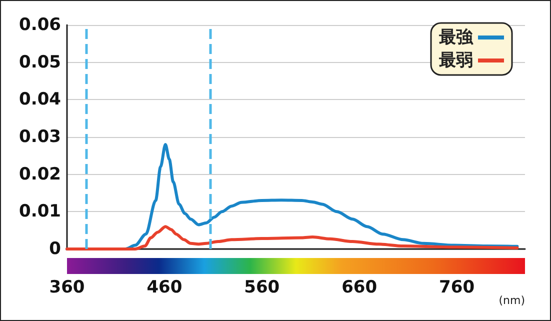  What do you see at coordinates (40, 137) in the screenshot?
I see `y-tick-label: 0.03` at bounding box center [40, 137].